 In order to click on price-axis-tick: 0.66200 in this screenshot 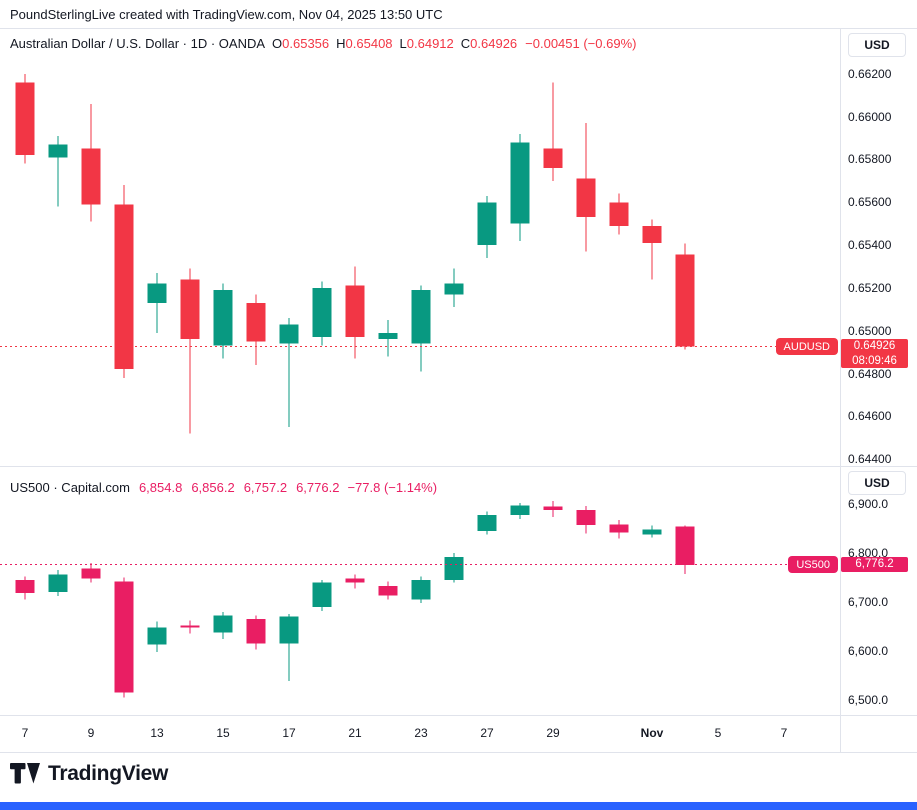, I will do `click(870, 73)`.